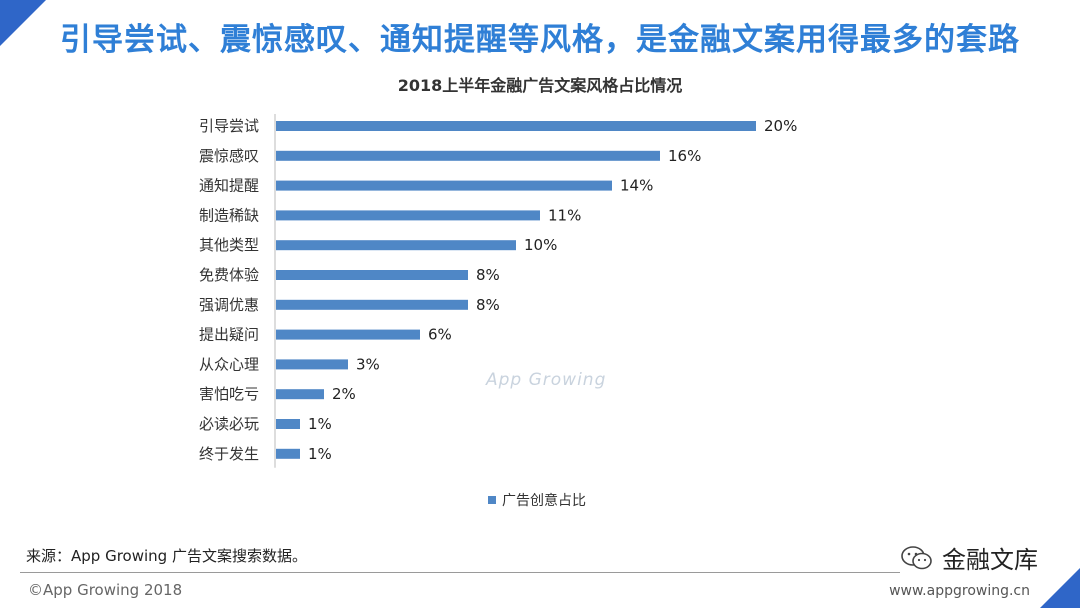  I want to click on category-label: 害怕吃亏, so click(229, 394).